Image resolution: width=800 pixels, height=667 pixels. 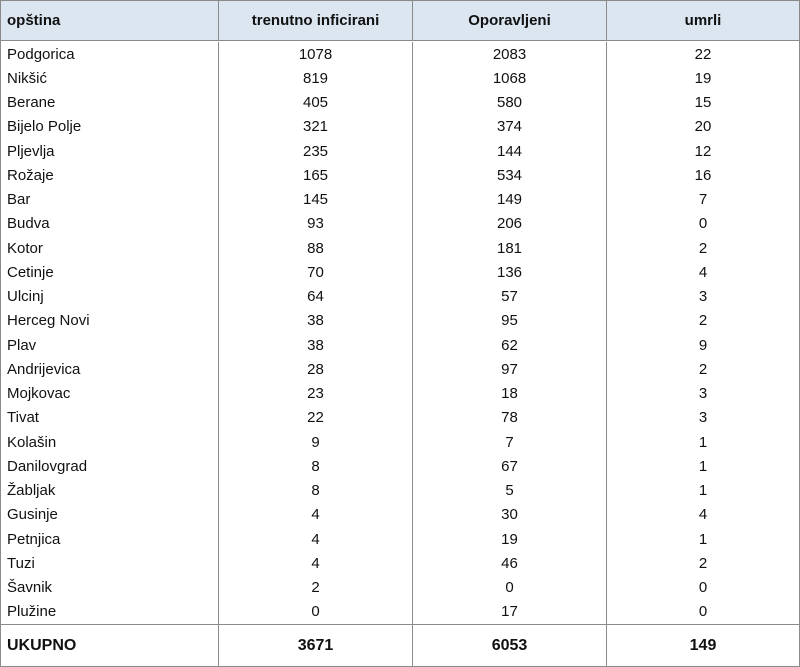 I want to click on municipality-cell: Mojkovac, so click(x=110, y=393).